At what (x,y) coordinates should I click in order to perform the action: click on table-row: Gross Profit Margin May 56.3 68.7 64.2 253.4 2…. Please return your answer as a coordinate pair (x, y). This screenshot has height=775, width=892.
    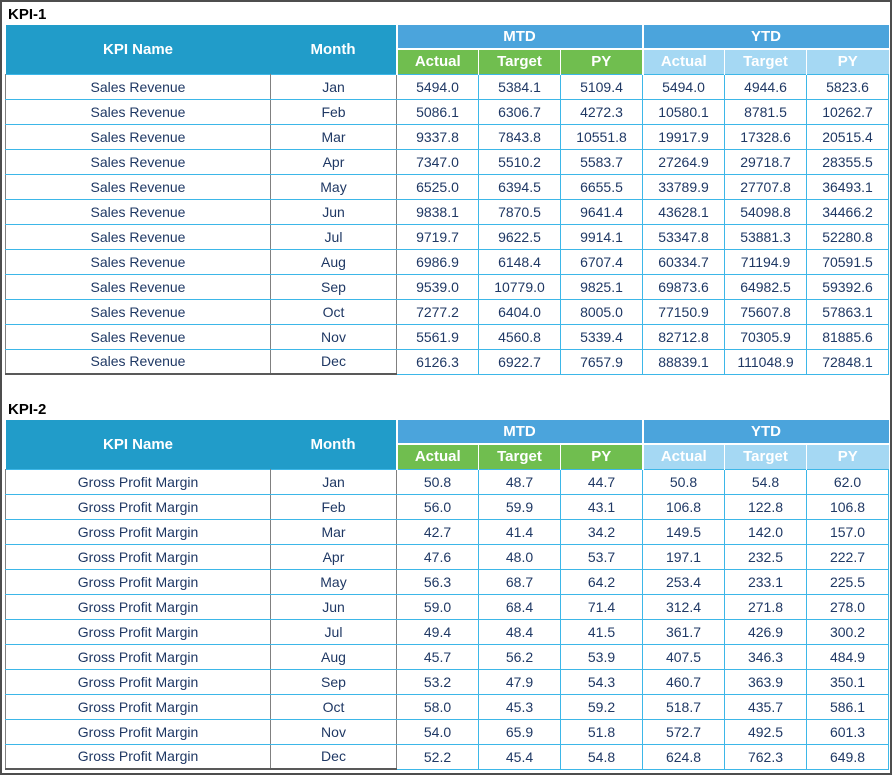
    Looking at the image, I should click on (447, 581).